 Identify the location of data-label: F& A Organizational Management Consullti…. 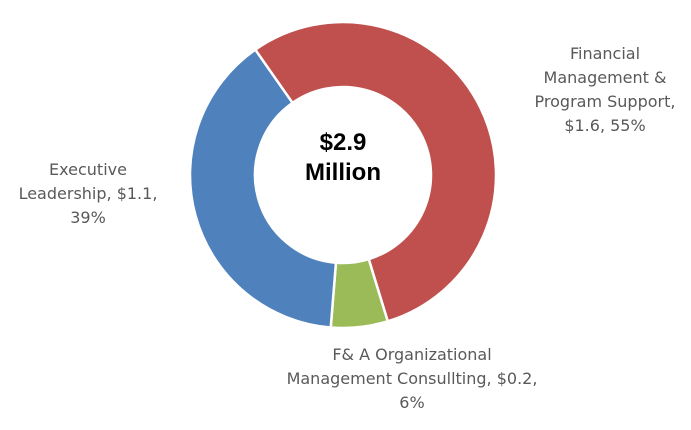
(412, 378).